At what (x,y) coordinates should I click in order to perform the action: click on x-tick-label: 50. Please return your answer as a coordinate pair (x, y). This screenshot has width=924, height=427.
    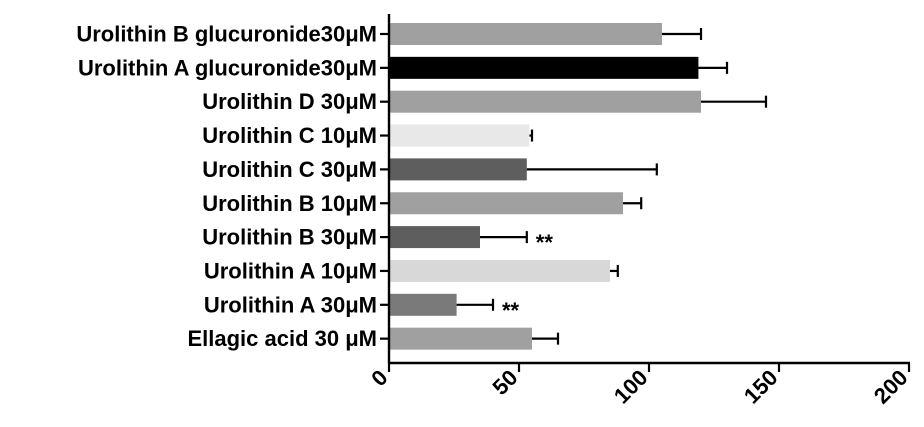
    Looking at the image, I should click on (505, 382).